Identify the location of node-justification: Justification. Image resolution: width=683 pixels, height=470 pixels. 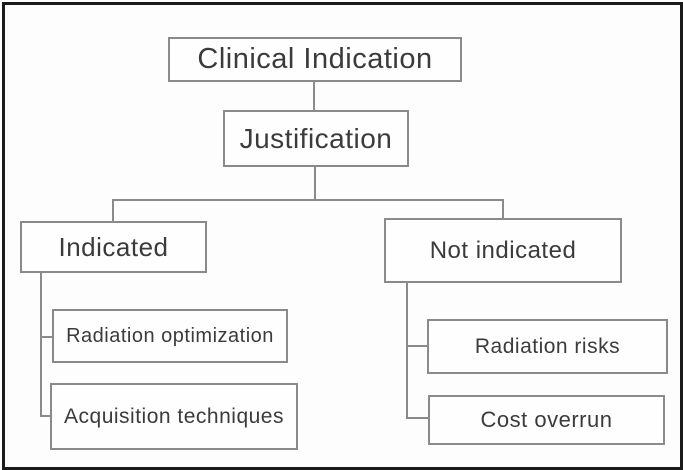
(316, 138).